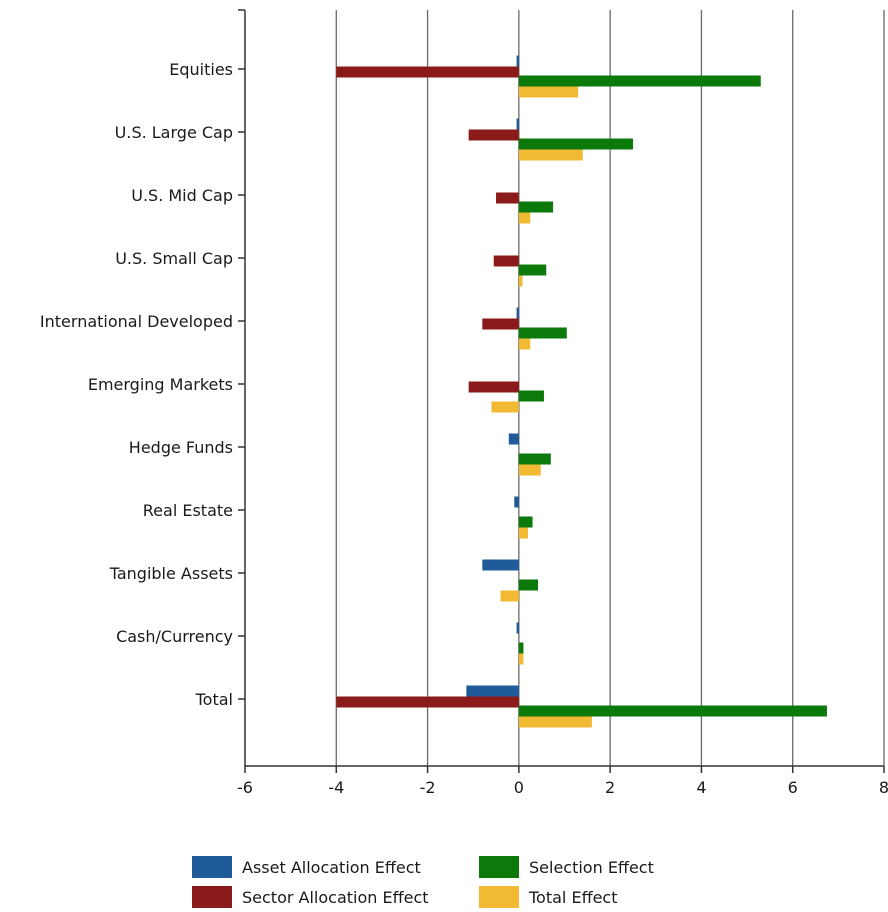 Image resolution: width=888 pixels, height=912 pixels. I want to click on legend-label-asset-allocation: Asset Allocation Effect, so click(331, 867).